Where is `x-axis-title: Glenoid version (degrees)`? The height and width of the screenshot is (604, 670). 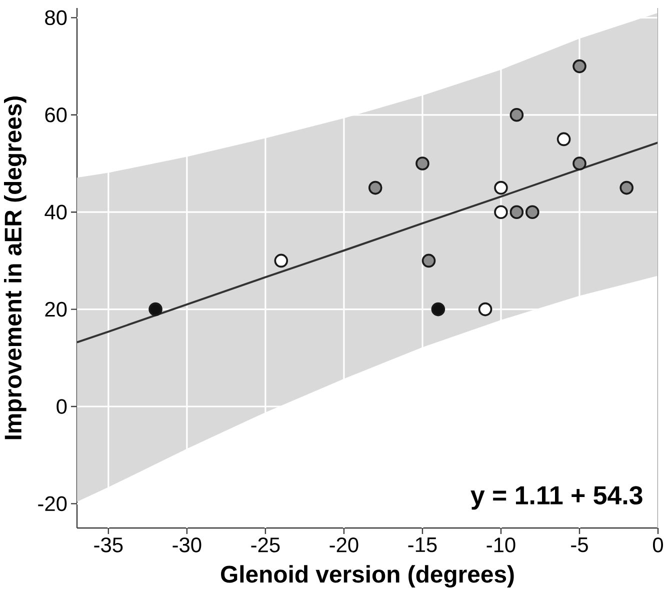 x-axis-title: Glenoid version (degrees) is located at coordinates (367, 576).